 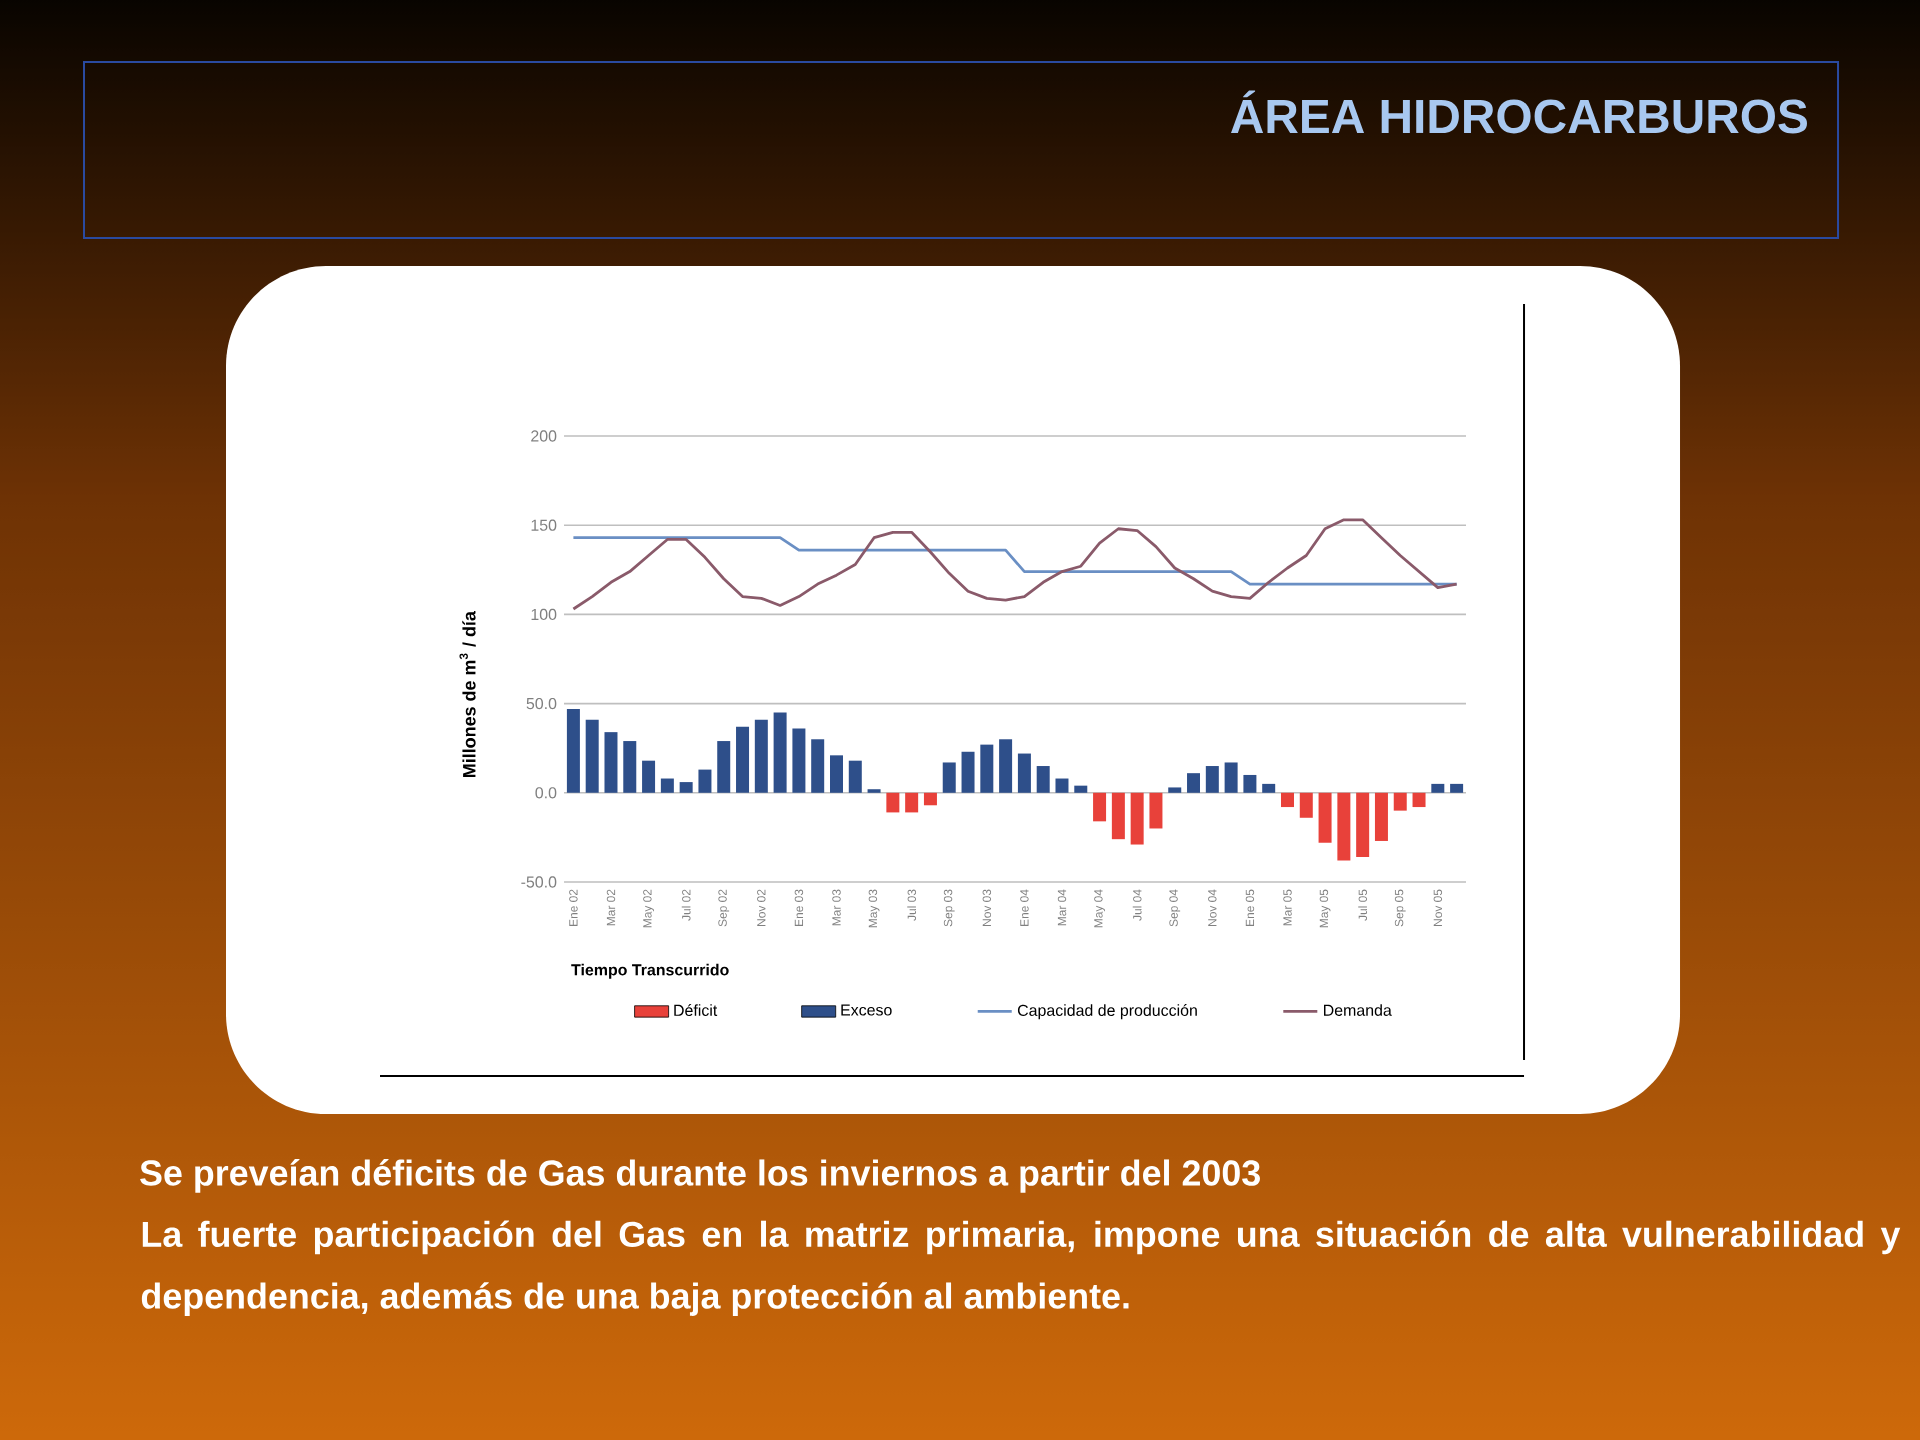 What do you see at coordinates (700, 1176) in the screenshot?
I see `text: Se preveían déficits de Gas durante los inviernos a partir del 2003` at bounding box center [700, 1176].